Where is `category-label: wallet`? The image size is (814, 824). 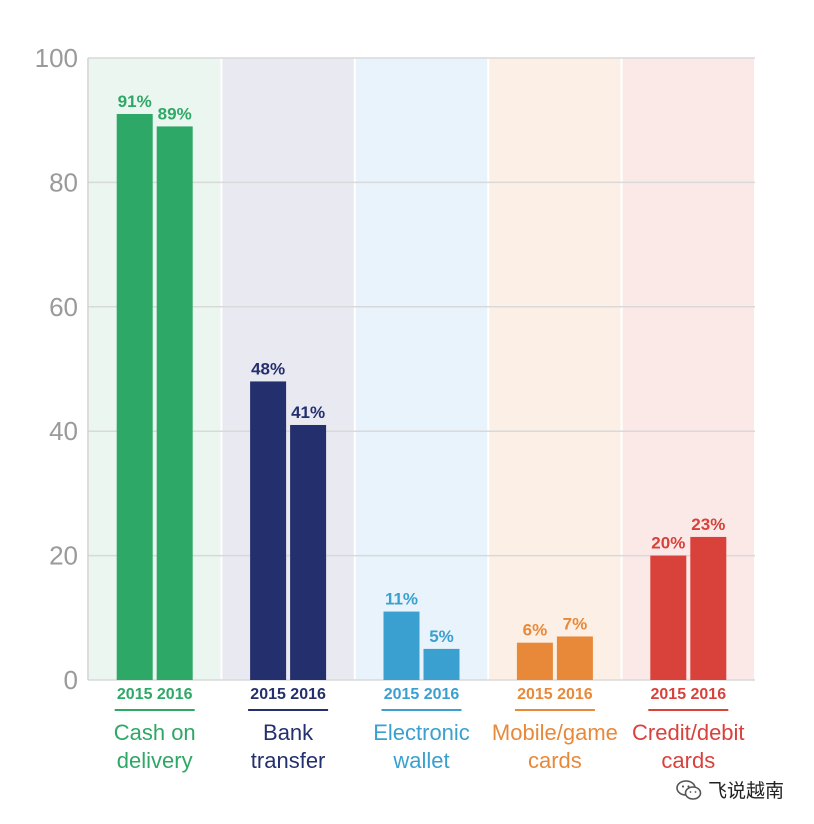
category-label: wallet is located at coordinates (420, 760).